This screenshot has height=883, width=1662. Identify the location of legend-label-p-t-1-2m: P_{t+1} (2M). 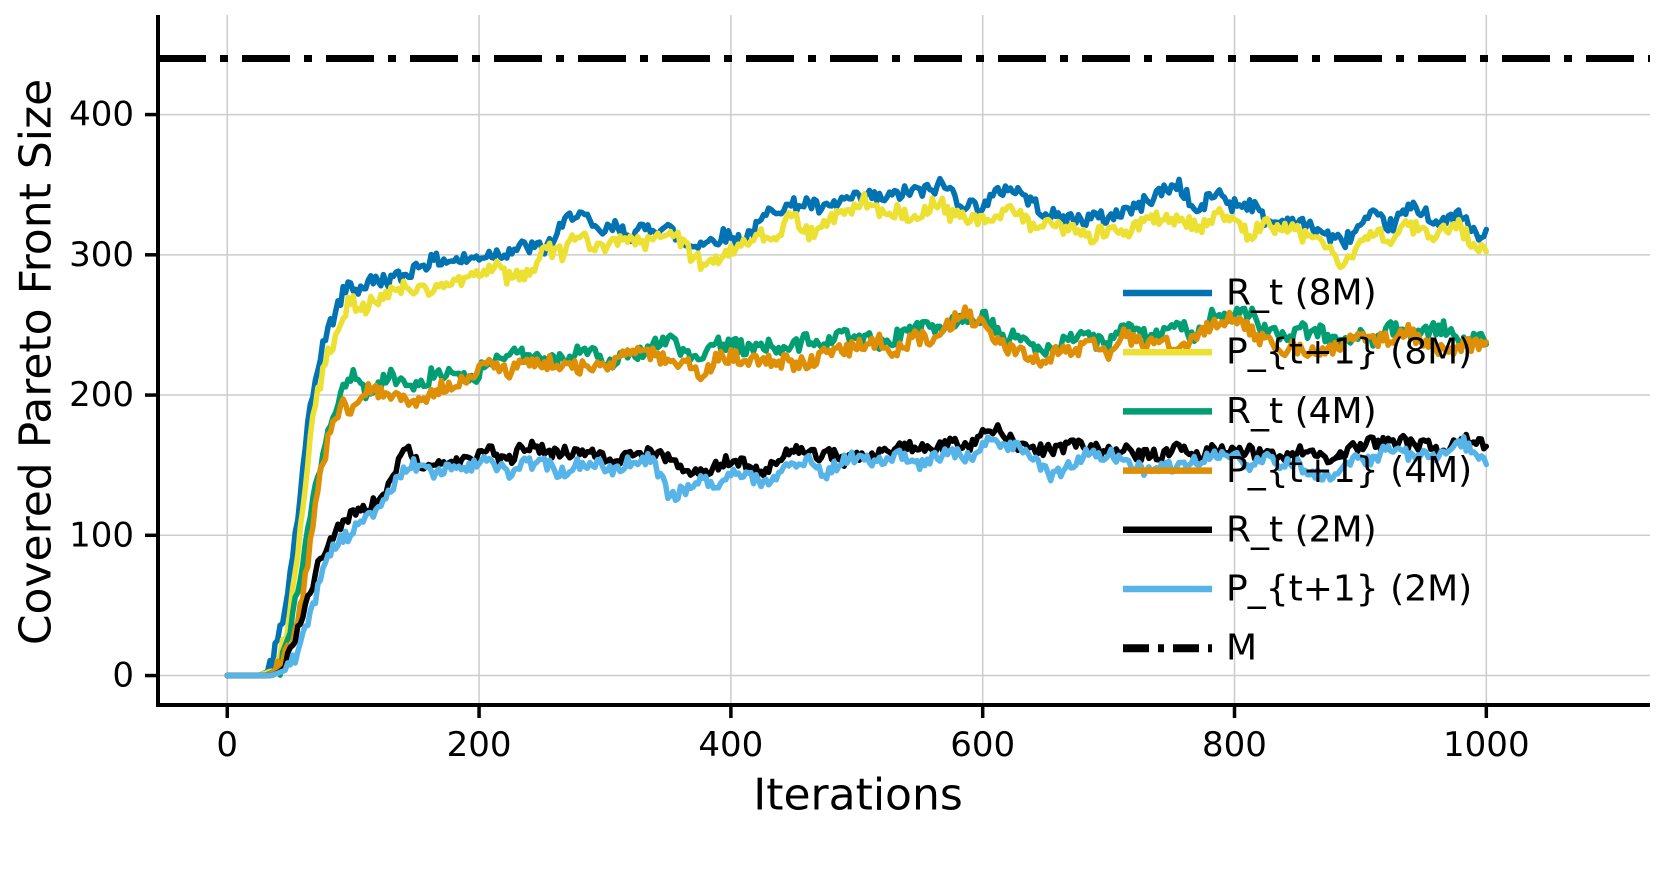
(1349, 589).